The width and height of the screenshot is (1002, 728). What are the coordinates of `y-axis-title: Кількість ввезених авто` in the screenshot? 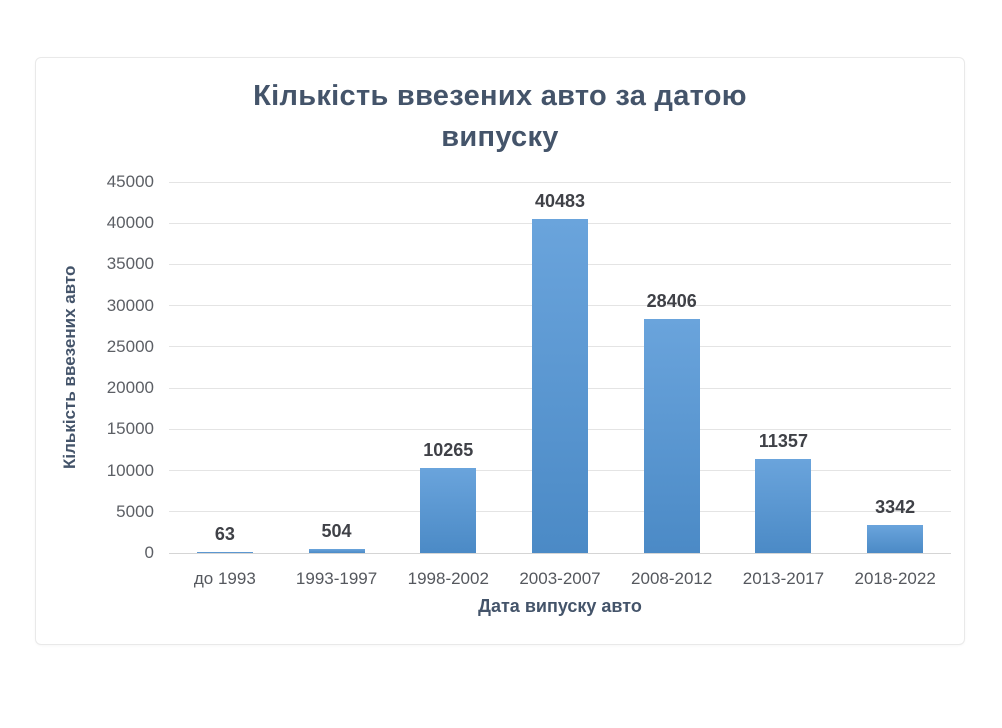 It's located at (69, 367).